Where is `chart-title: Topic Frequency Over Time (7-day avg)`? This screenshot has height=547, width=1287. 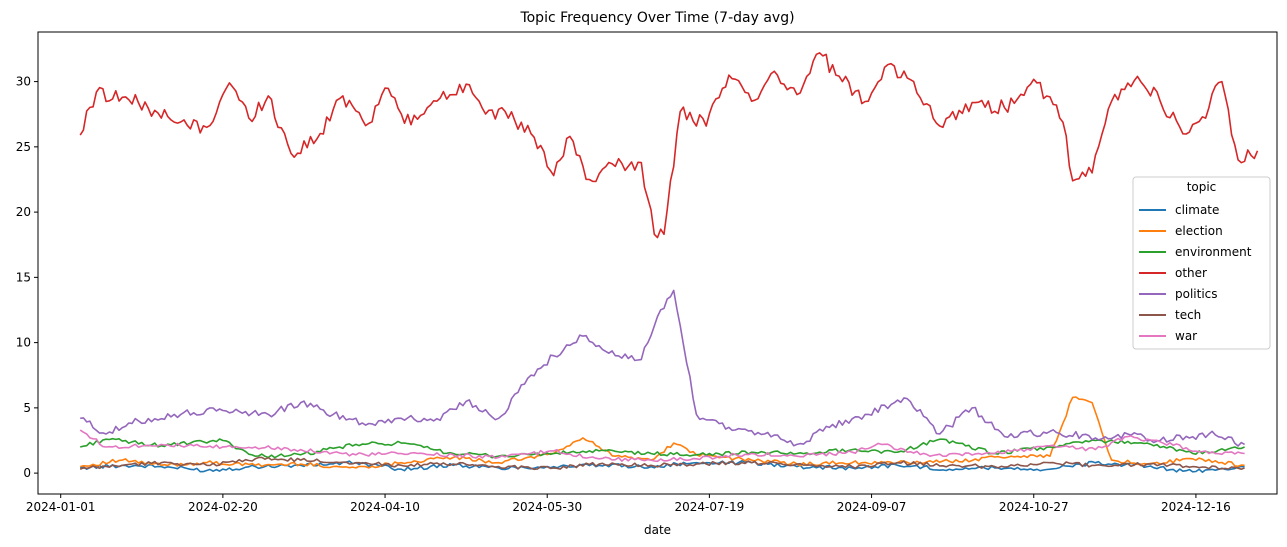
chart-title: Topic Frequency Over Time (7-day avg) is located at coordinates (656, 18).